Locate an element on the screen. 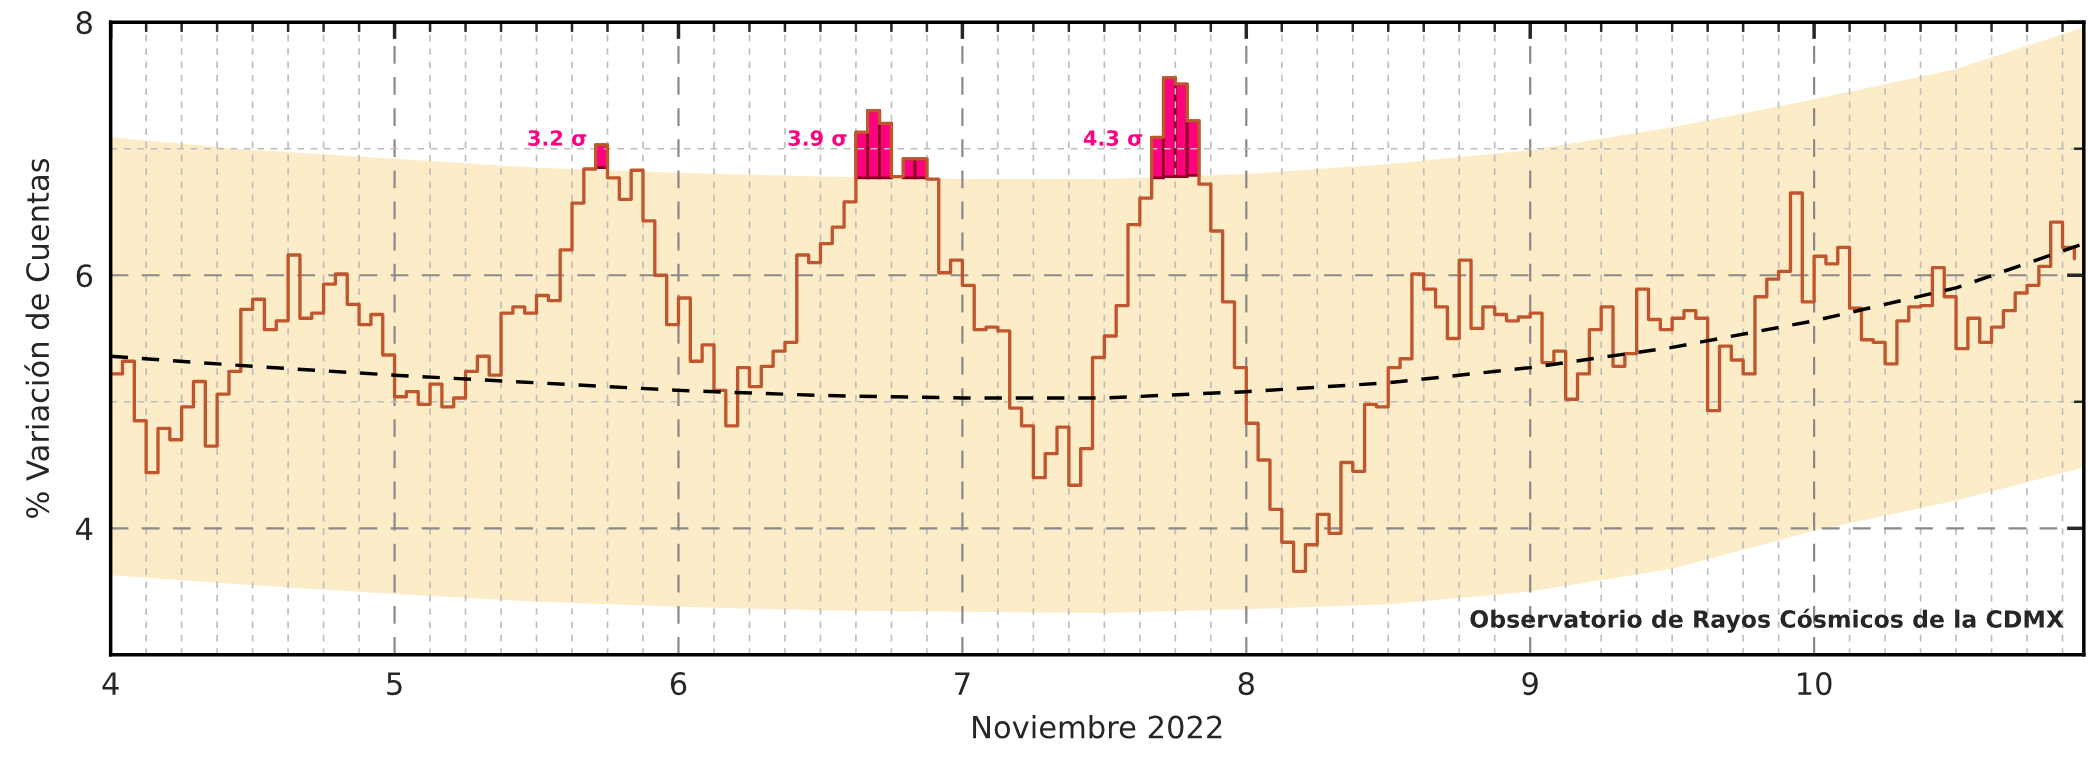 The width and height of the screenshot is (2088, 765). annotation: 3.9 σ is located at coordinates (817, 138).